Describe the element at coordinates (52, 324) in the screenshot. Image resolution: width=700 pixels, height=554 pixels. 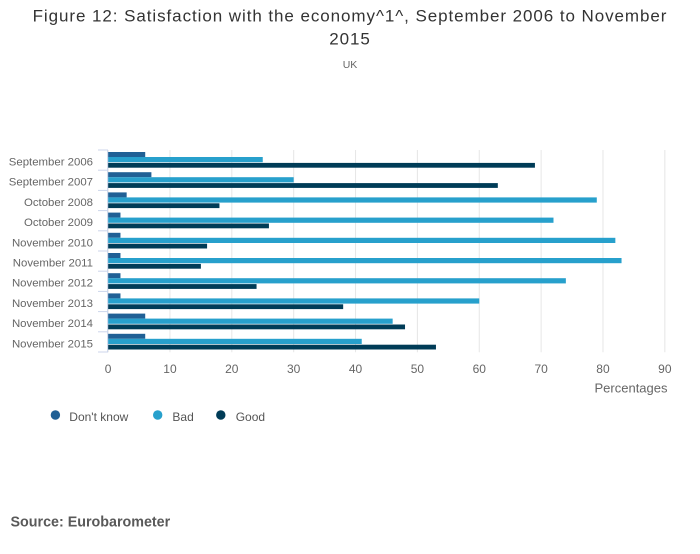
I see `svg-text: November 2014` at that location.